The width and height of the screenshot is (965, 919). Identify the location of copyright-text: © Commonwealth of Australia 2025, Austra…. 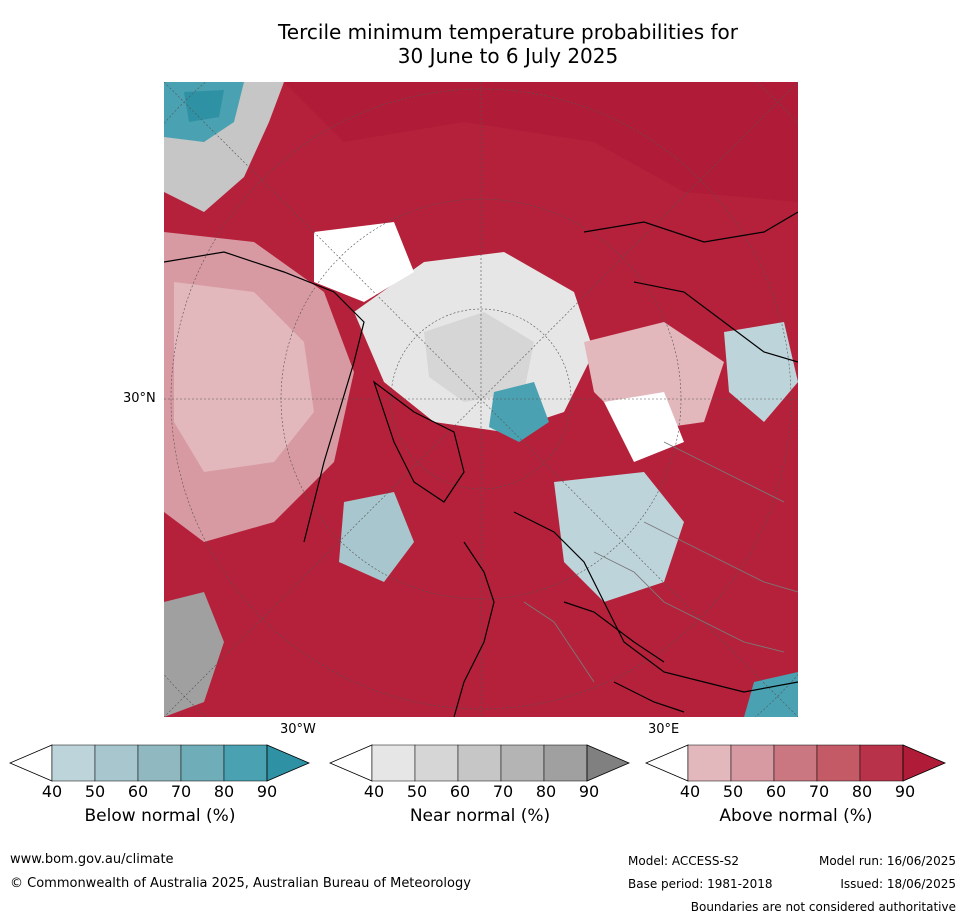
(240, 883).